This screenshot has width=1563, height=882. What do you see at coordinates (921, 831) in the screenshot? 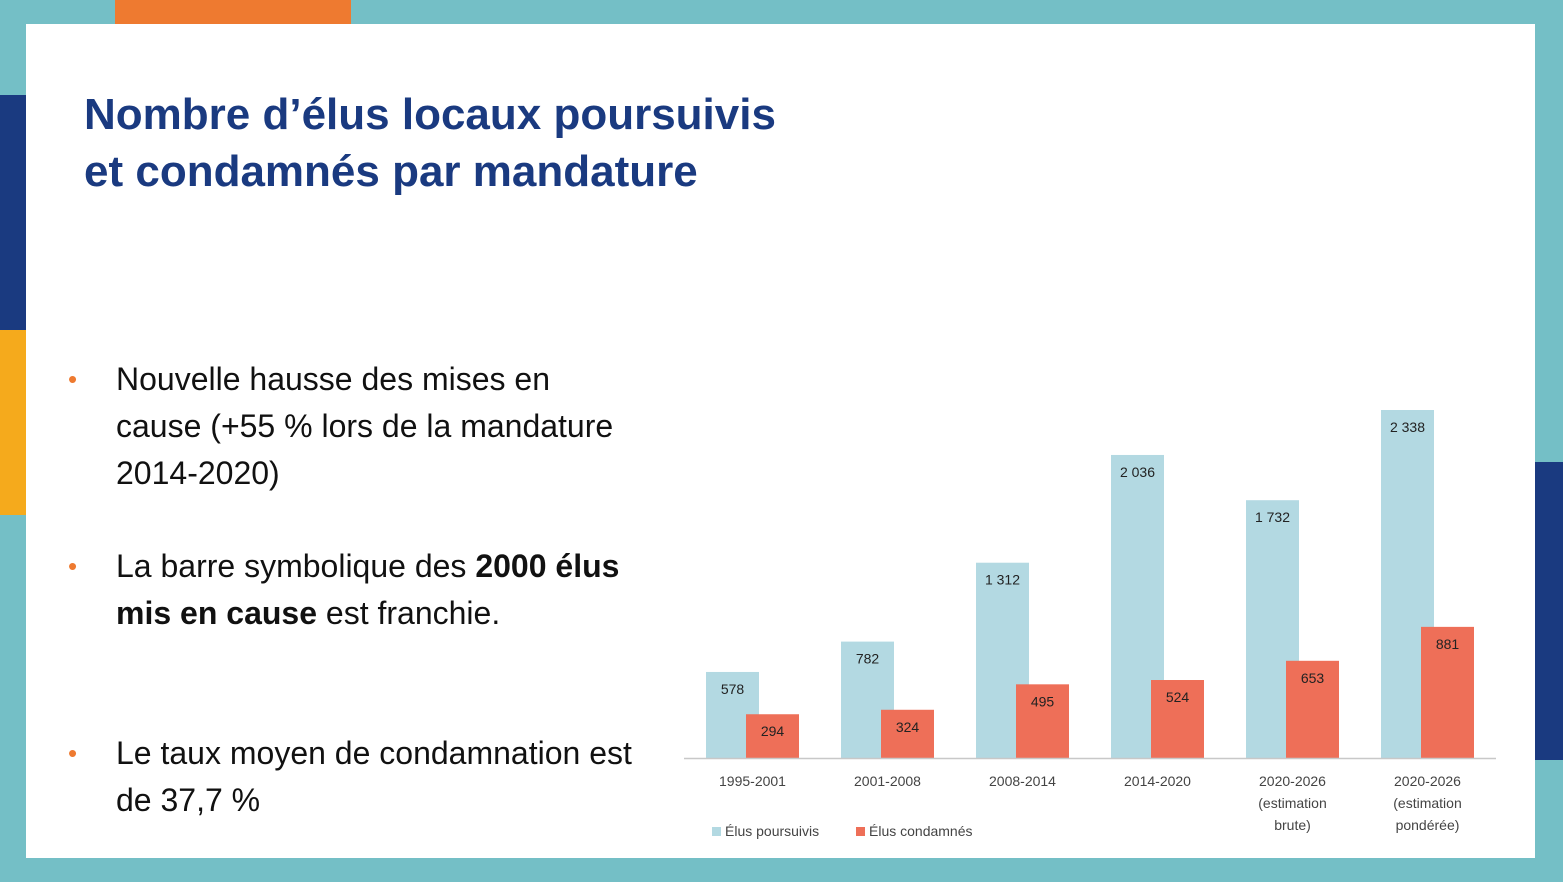
I see `legend-label: Élus condamnés` at bounding box center [921, 831].